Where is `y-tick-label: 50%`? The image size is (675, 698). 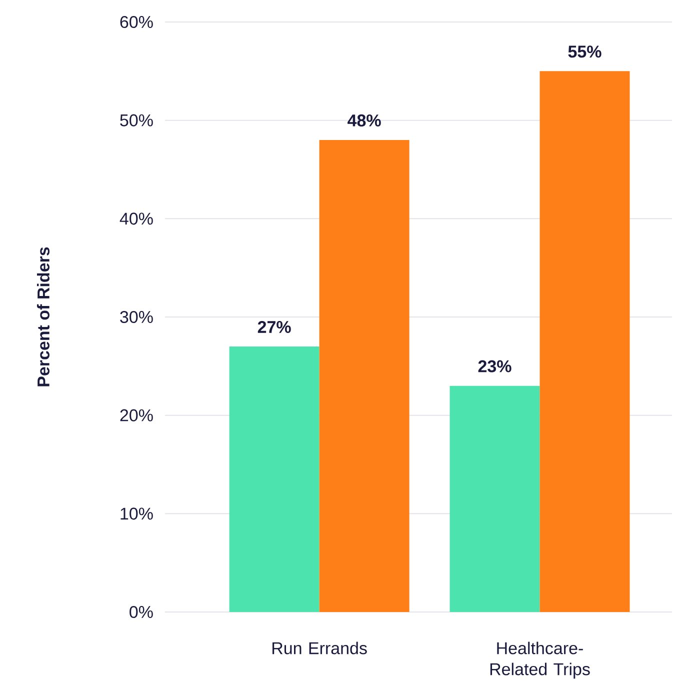 y-tick-label: 50% is located at coordinates (136, 120).